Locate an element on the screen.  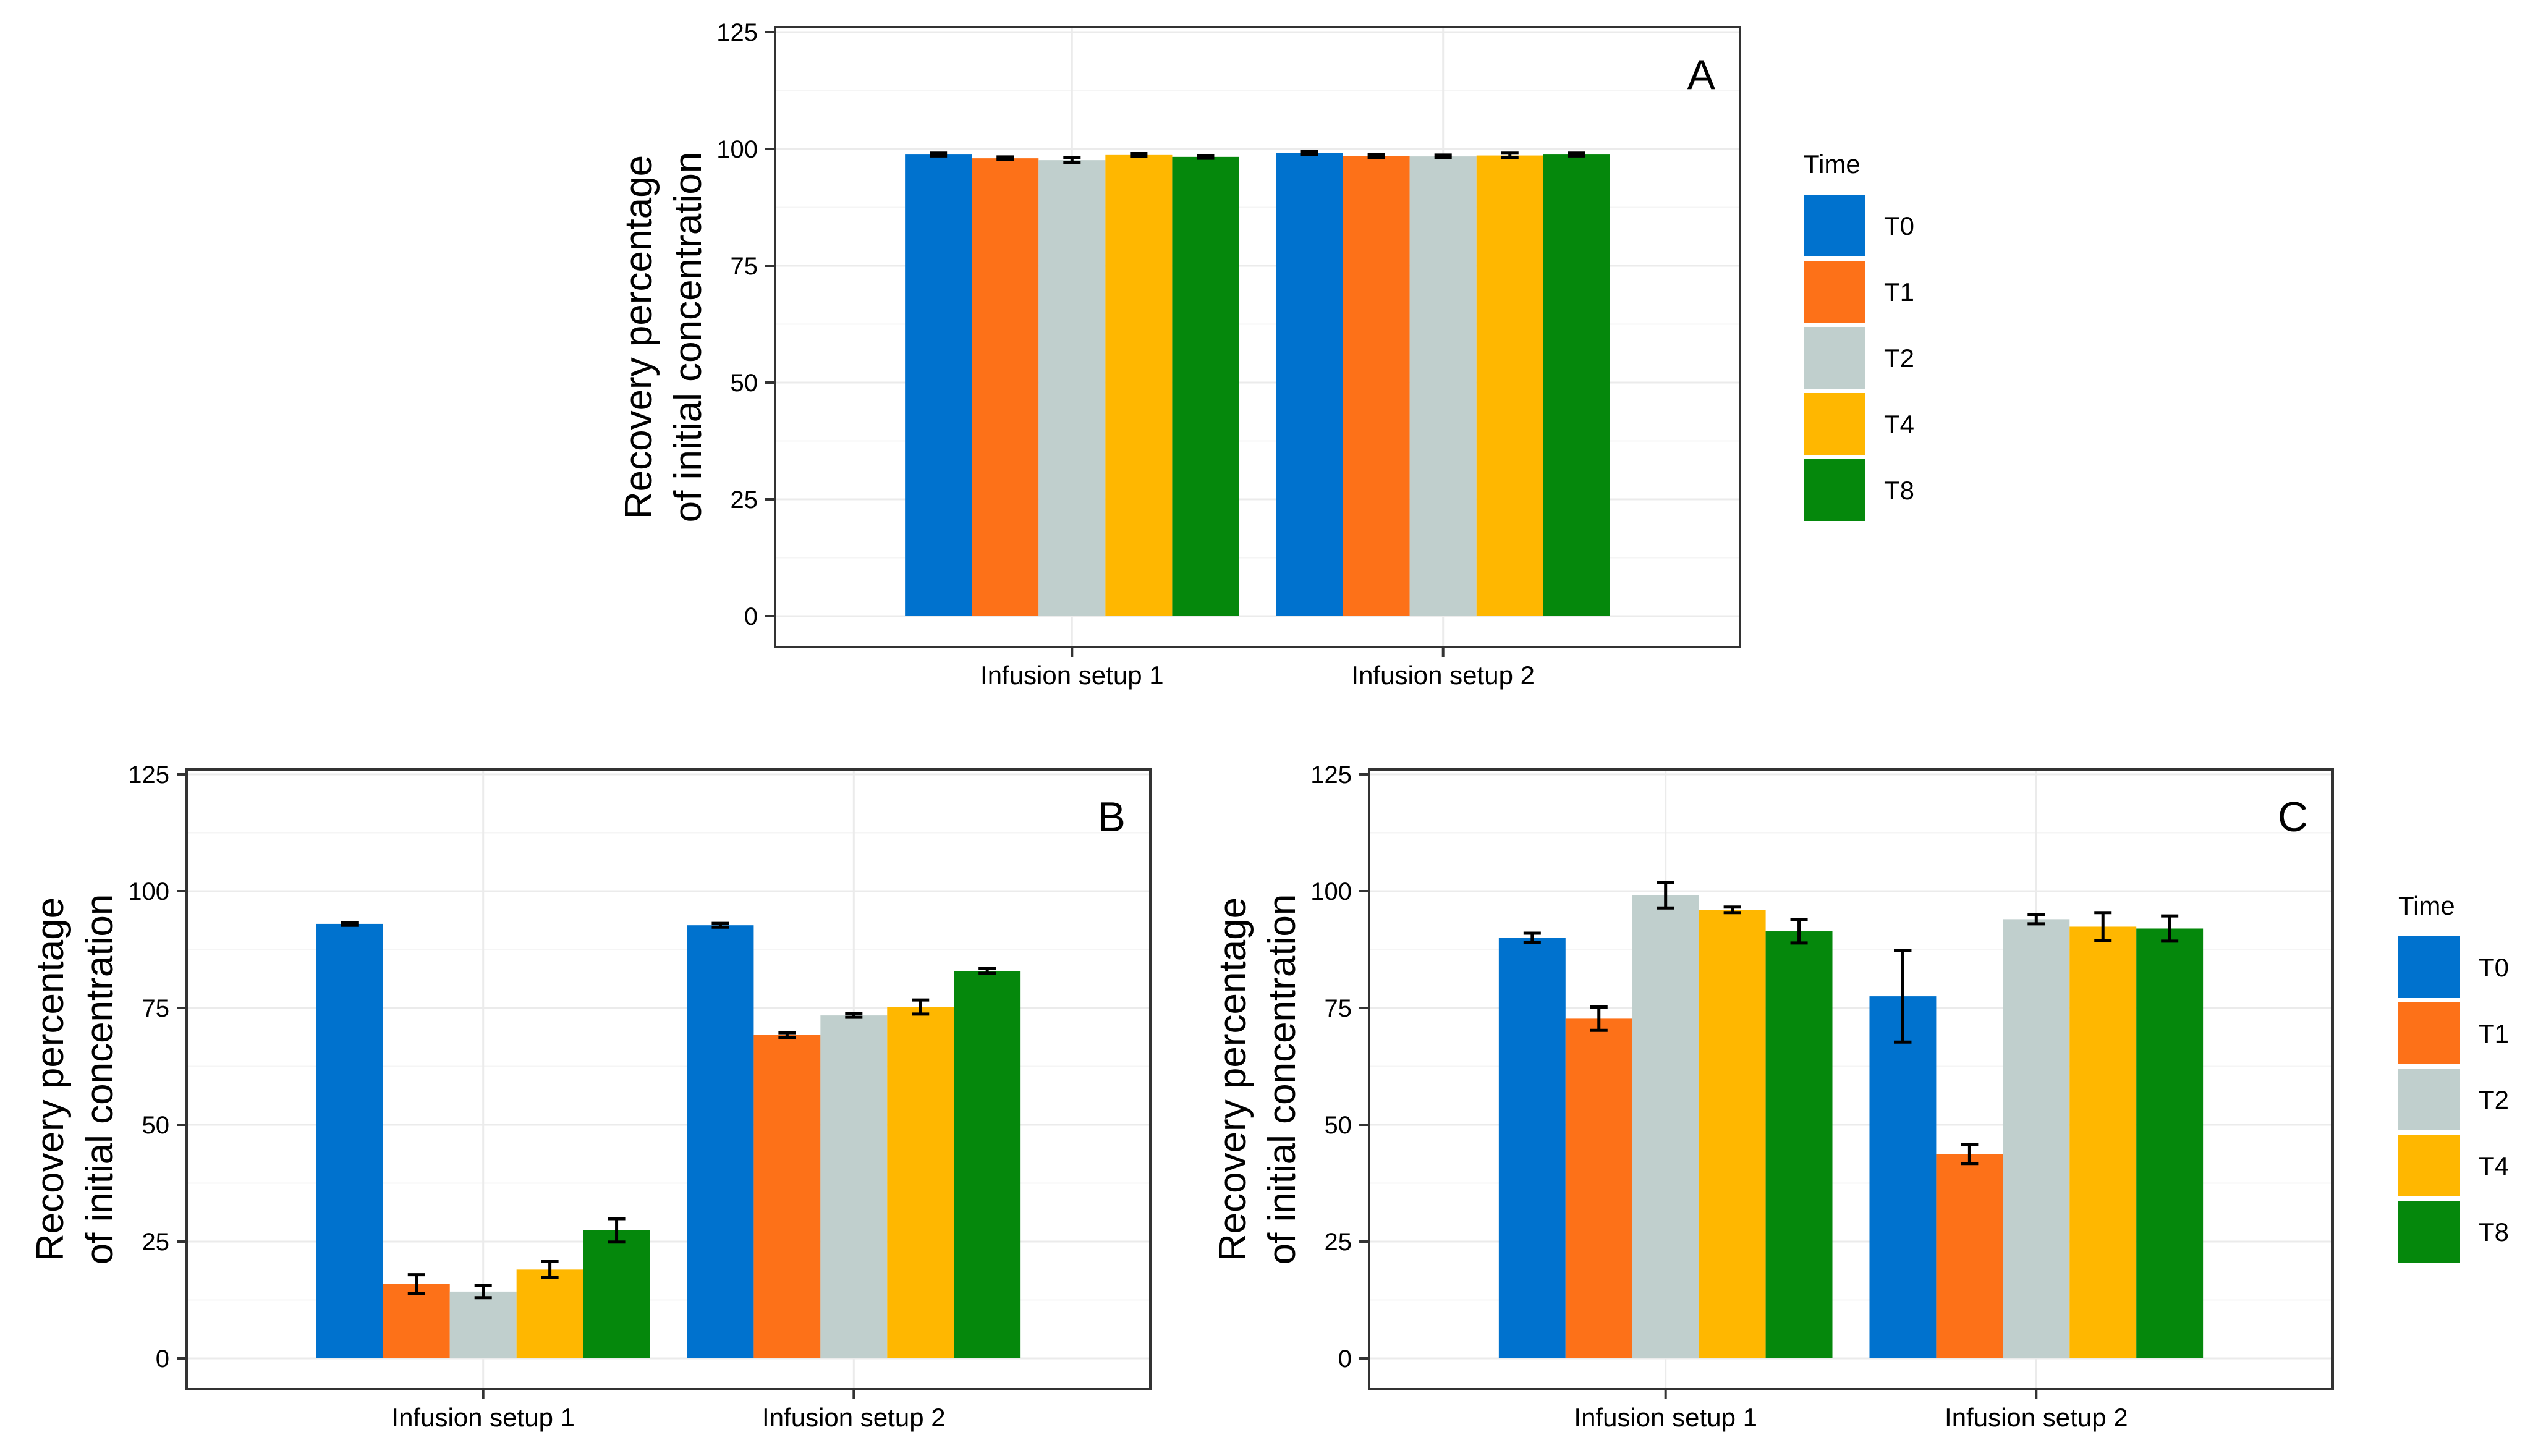
panel-label: A is located at coordinates (1701, 74).